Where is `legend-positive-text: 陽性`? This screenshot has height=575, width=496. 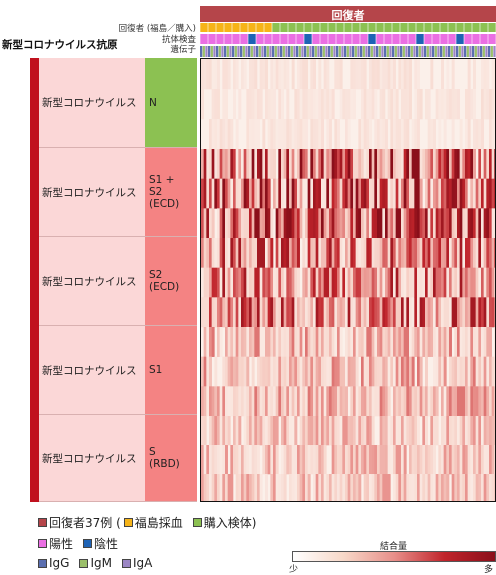 legend-positive-text: 陽性 is located at coordinates (61, 544).